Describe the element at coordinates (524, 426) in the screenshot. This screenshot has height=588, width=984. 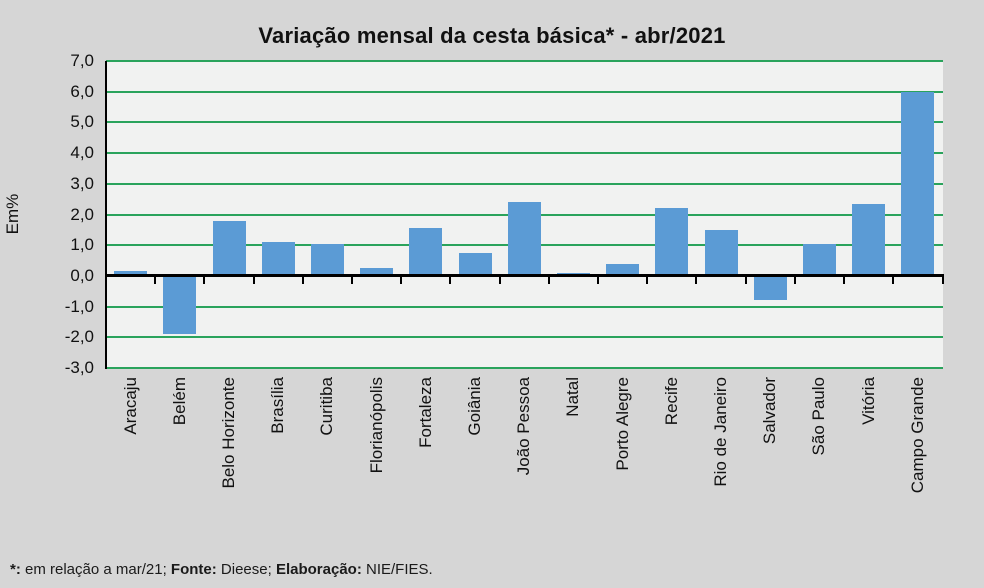
I see `x-category-label: João Pessoa` at that location.